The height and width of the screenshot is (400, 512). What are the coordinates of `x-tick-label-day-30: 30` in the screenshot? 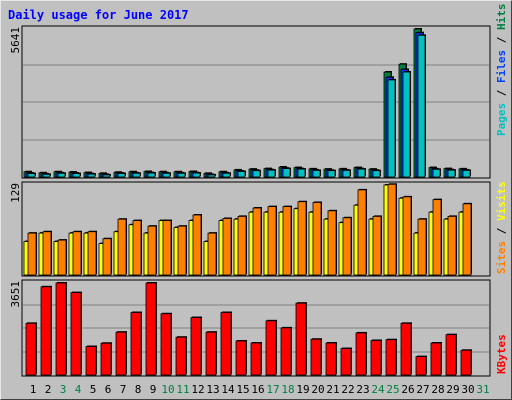 It's located at (467, 389).